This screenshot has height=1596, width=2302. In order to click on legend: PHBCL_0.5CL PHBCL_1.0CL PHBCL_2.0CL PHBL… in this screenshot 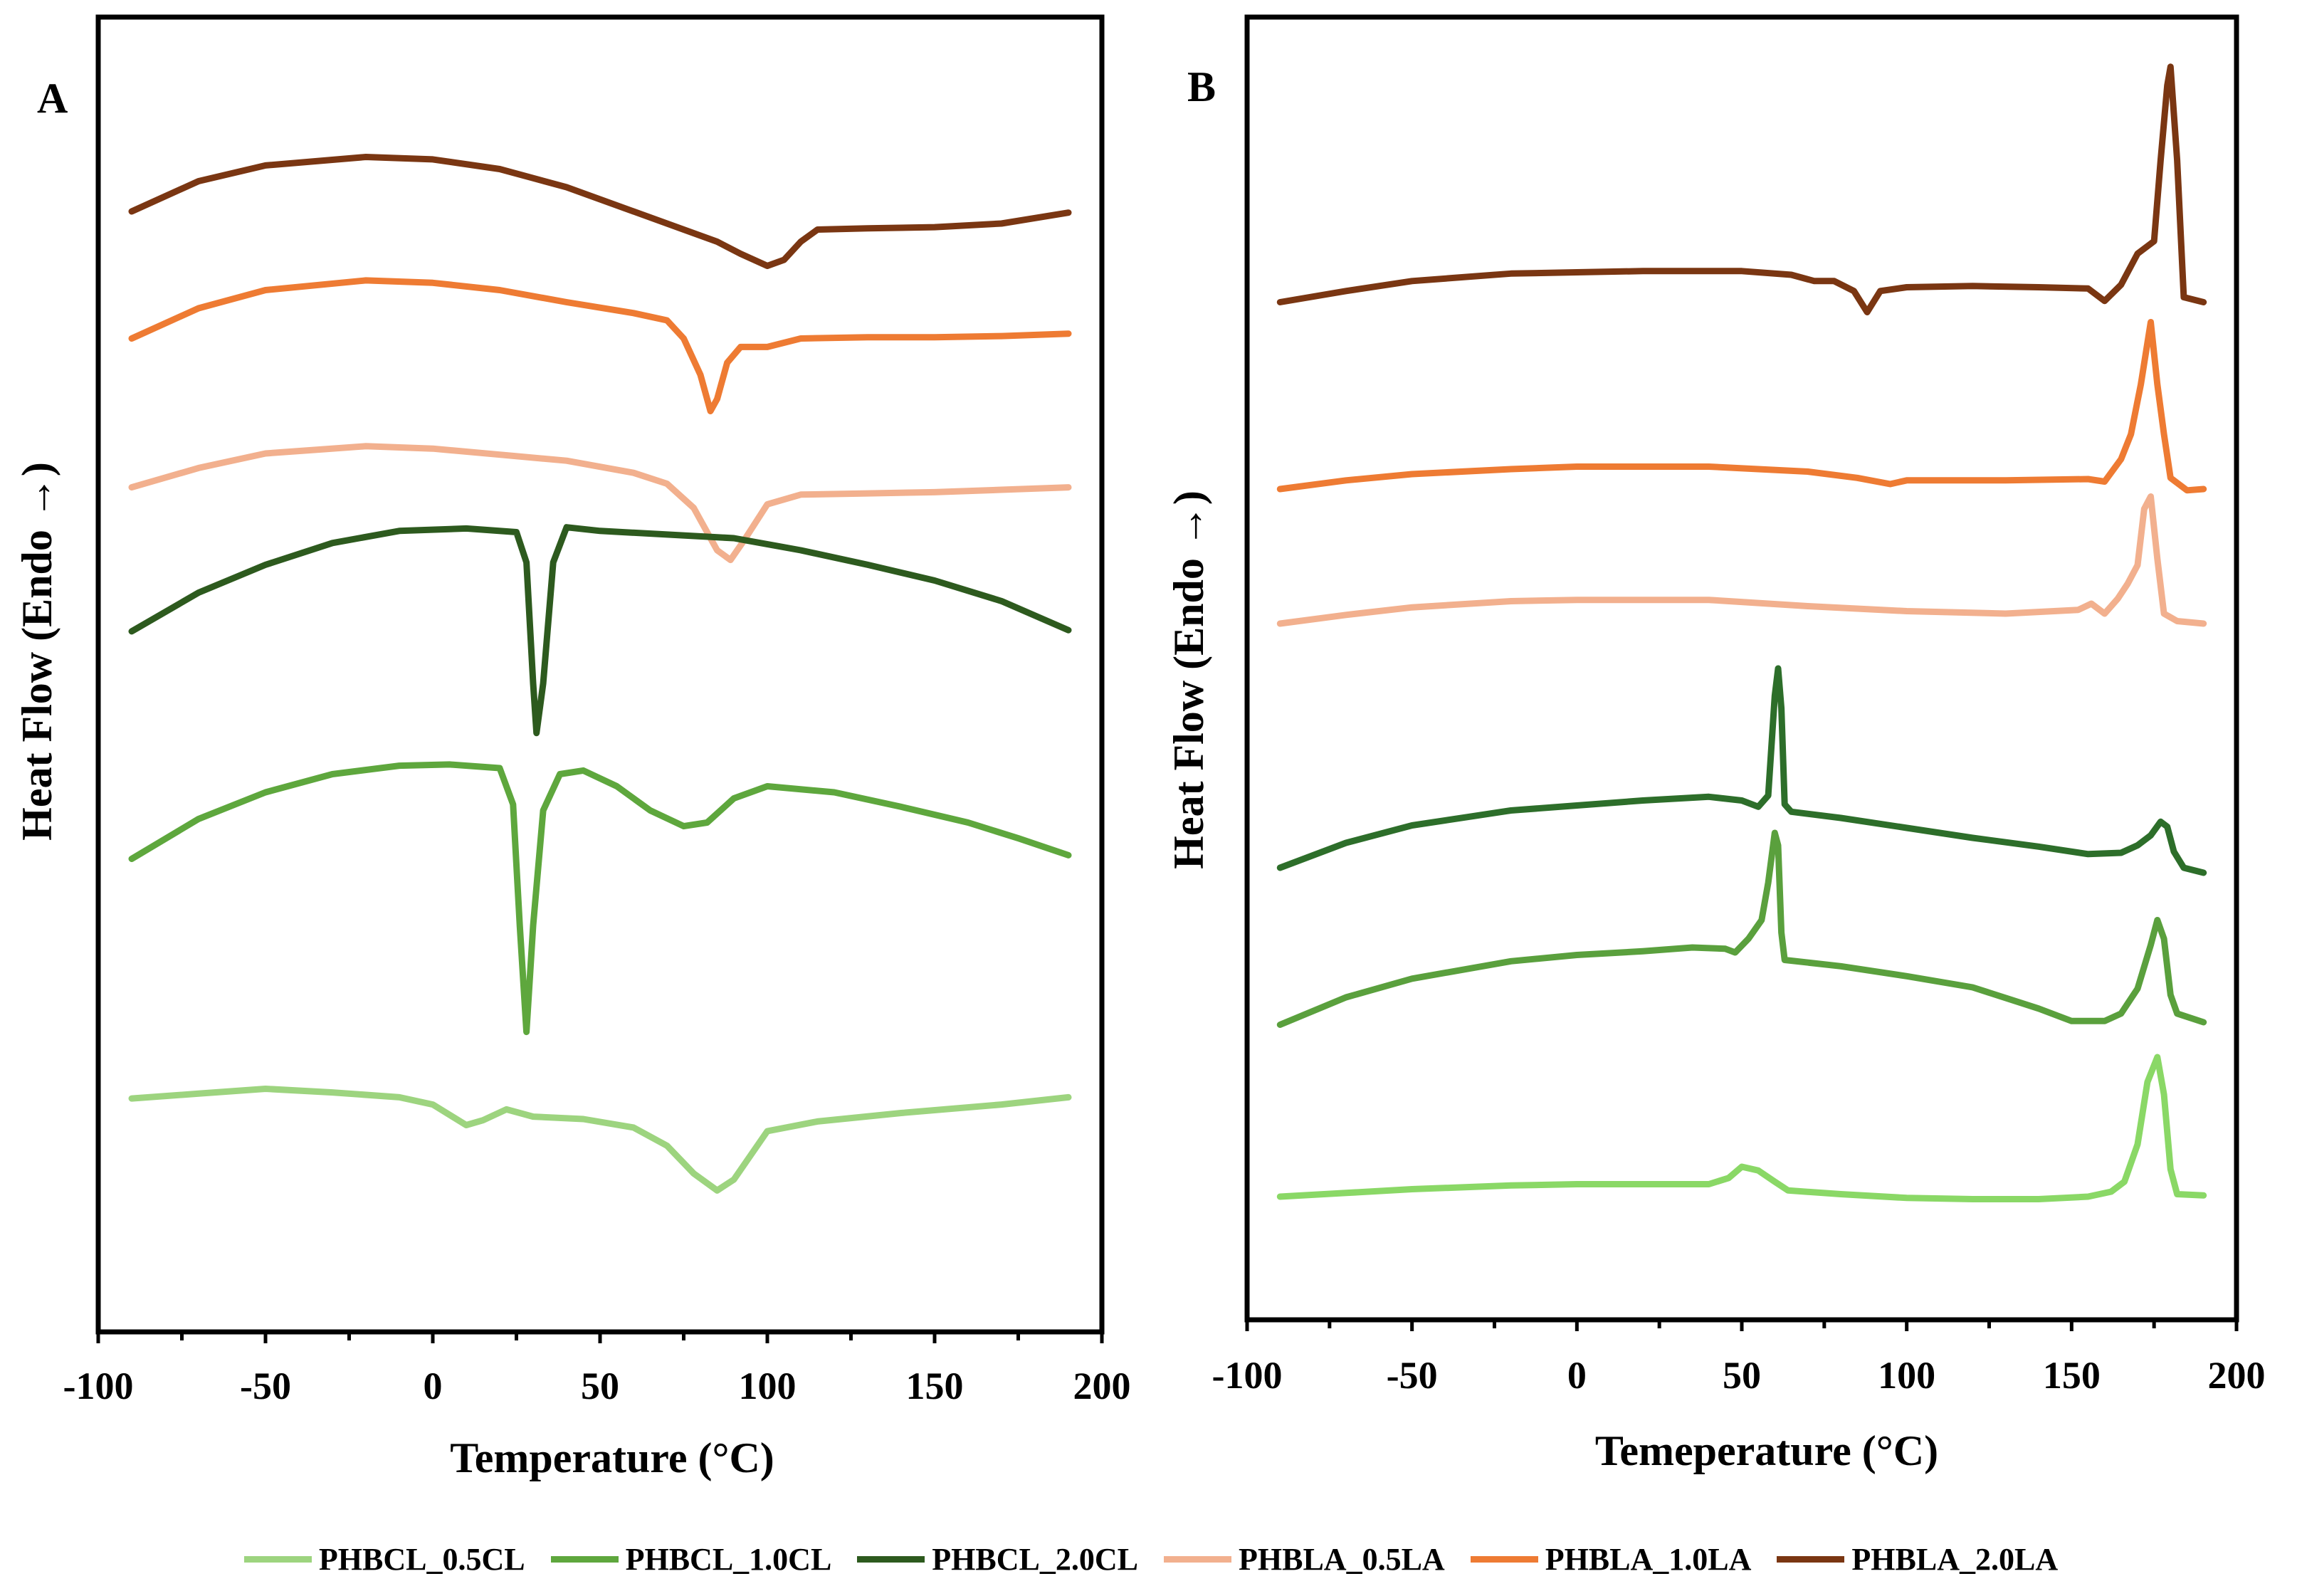, I will do `click(1151, 1559)`.